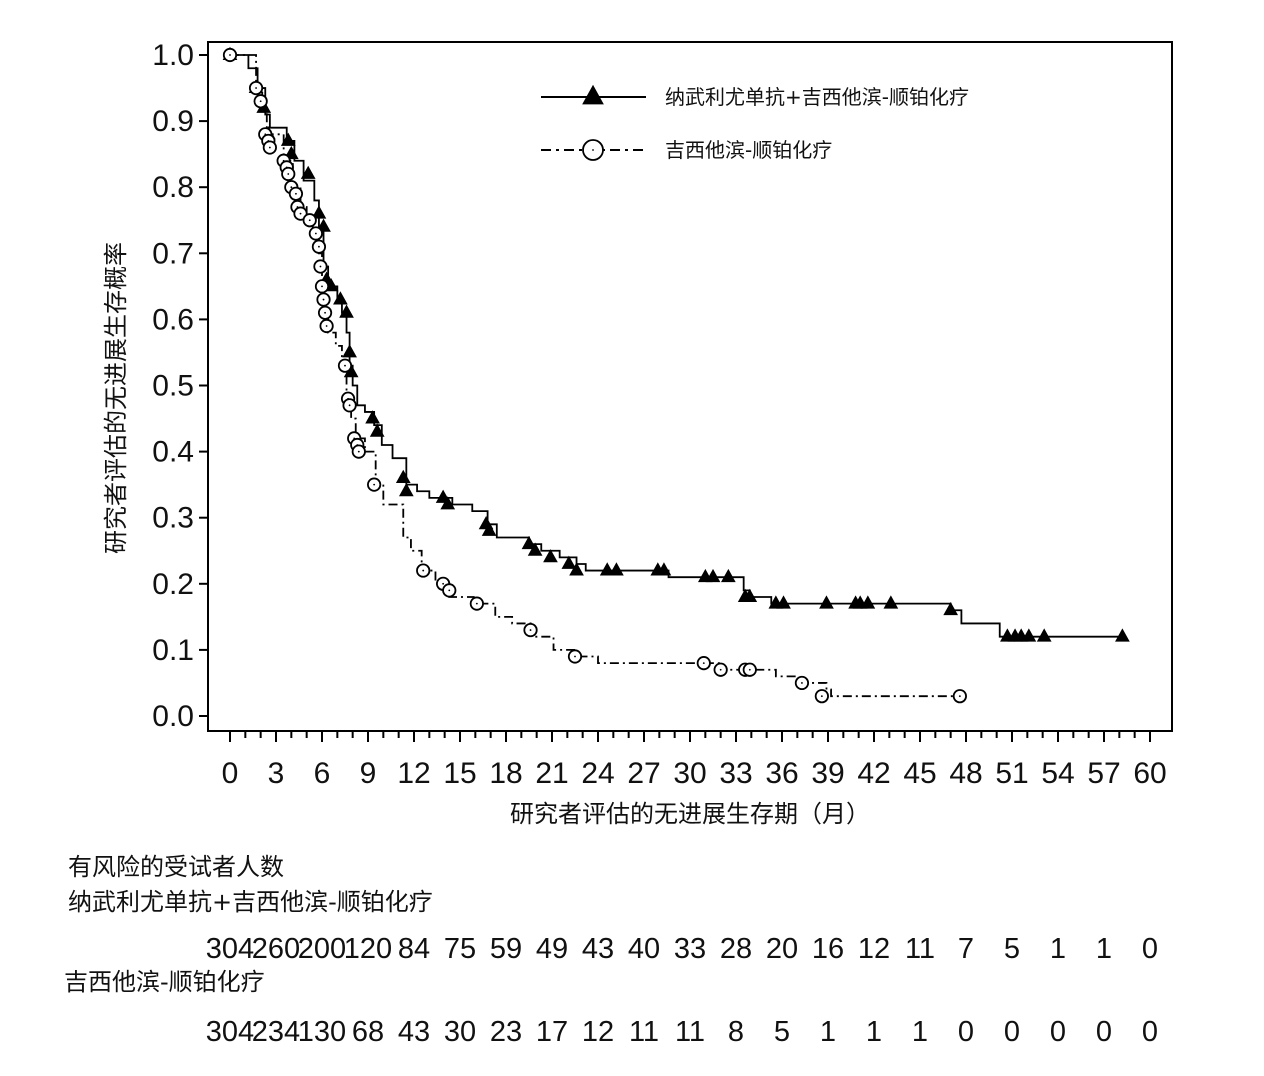  What do you see at coordinates (173, 584) in the screenshot?
I see `y-tick-label: 0.2` at bounding box center [173, 584].